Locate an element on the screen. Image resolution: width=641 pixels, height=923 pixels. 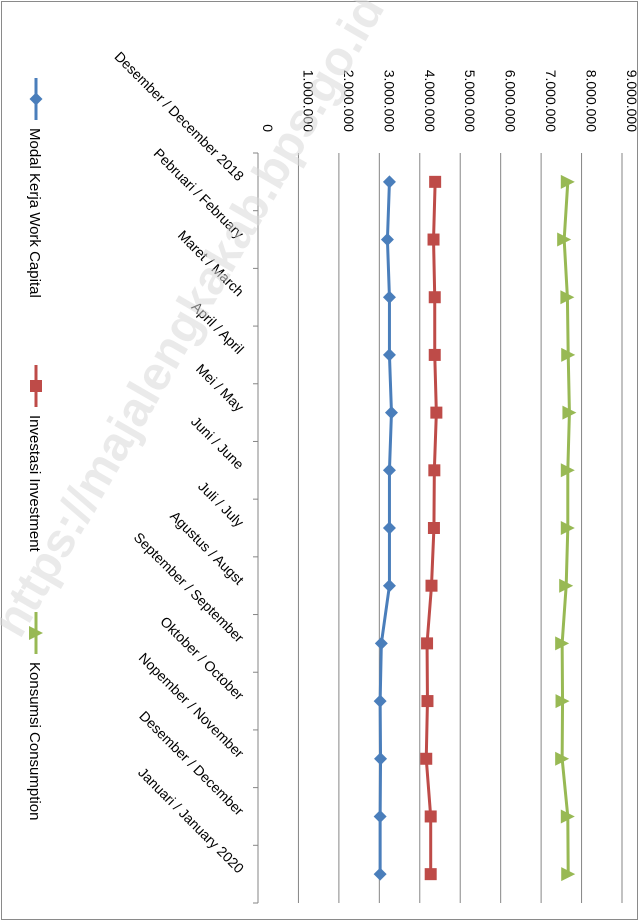
legend-item: Modal Kerja Work Capital is located at coordinates (34, 188).